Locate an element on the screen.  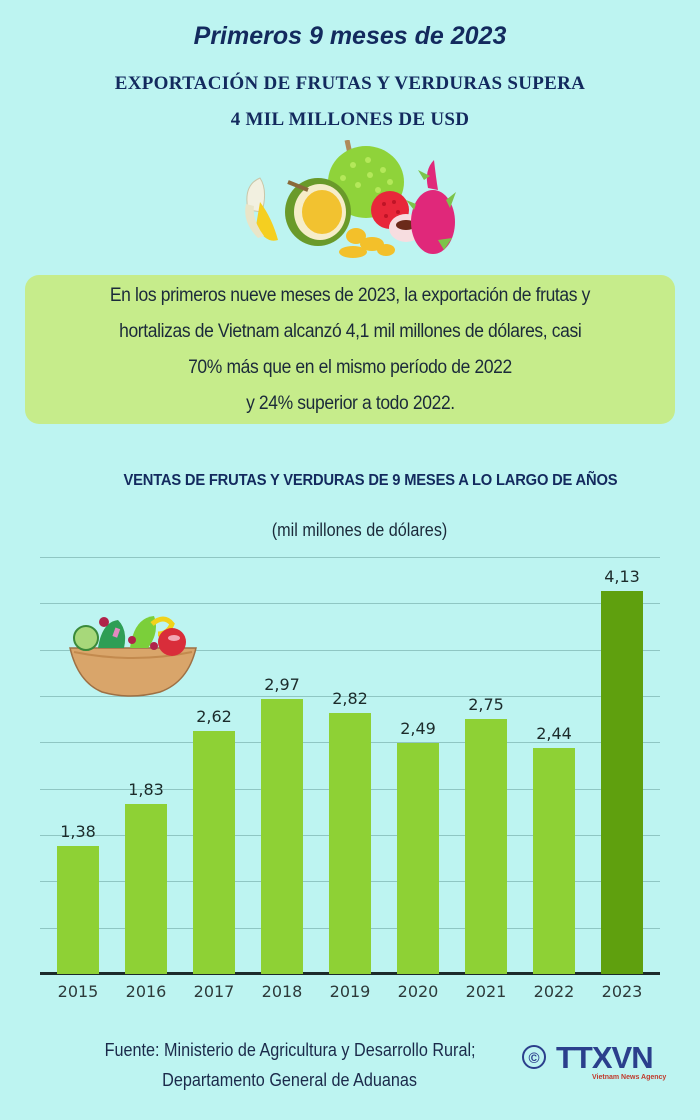
source-text-2: Departamento General de Aduanas is located at coordinates (290, 1080).